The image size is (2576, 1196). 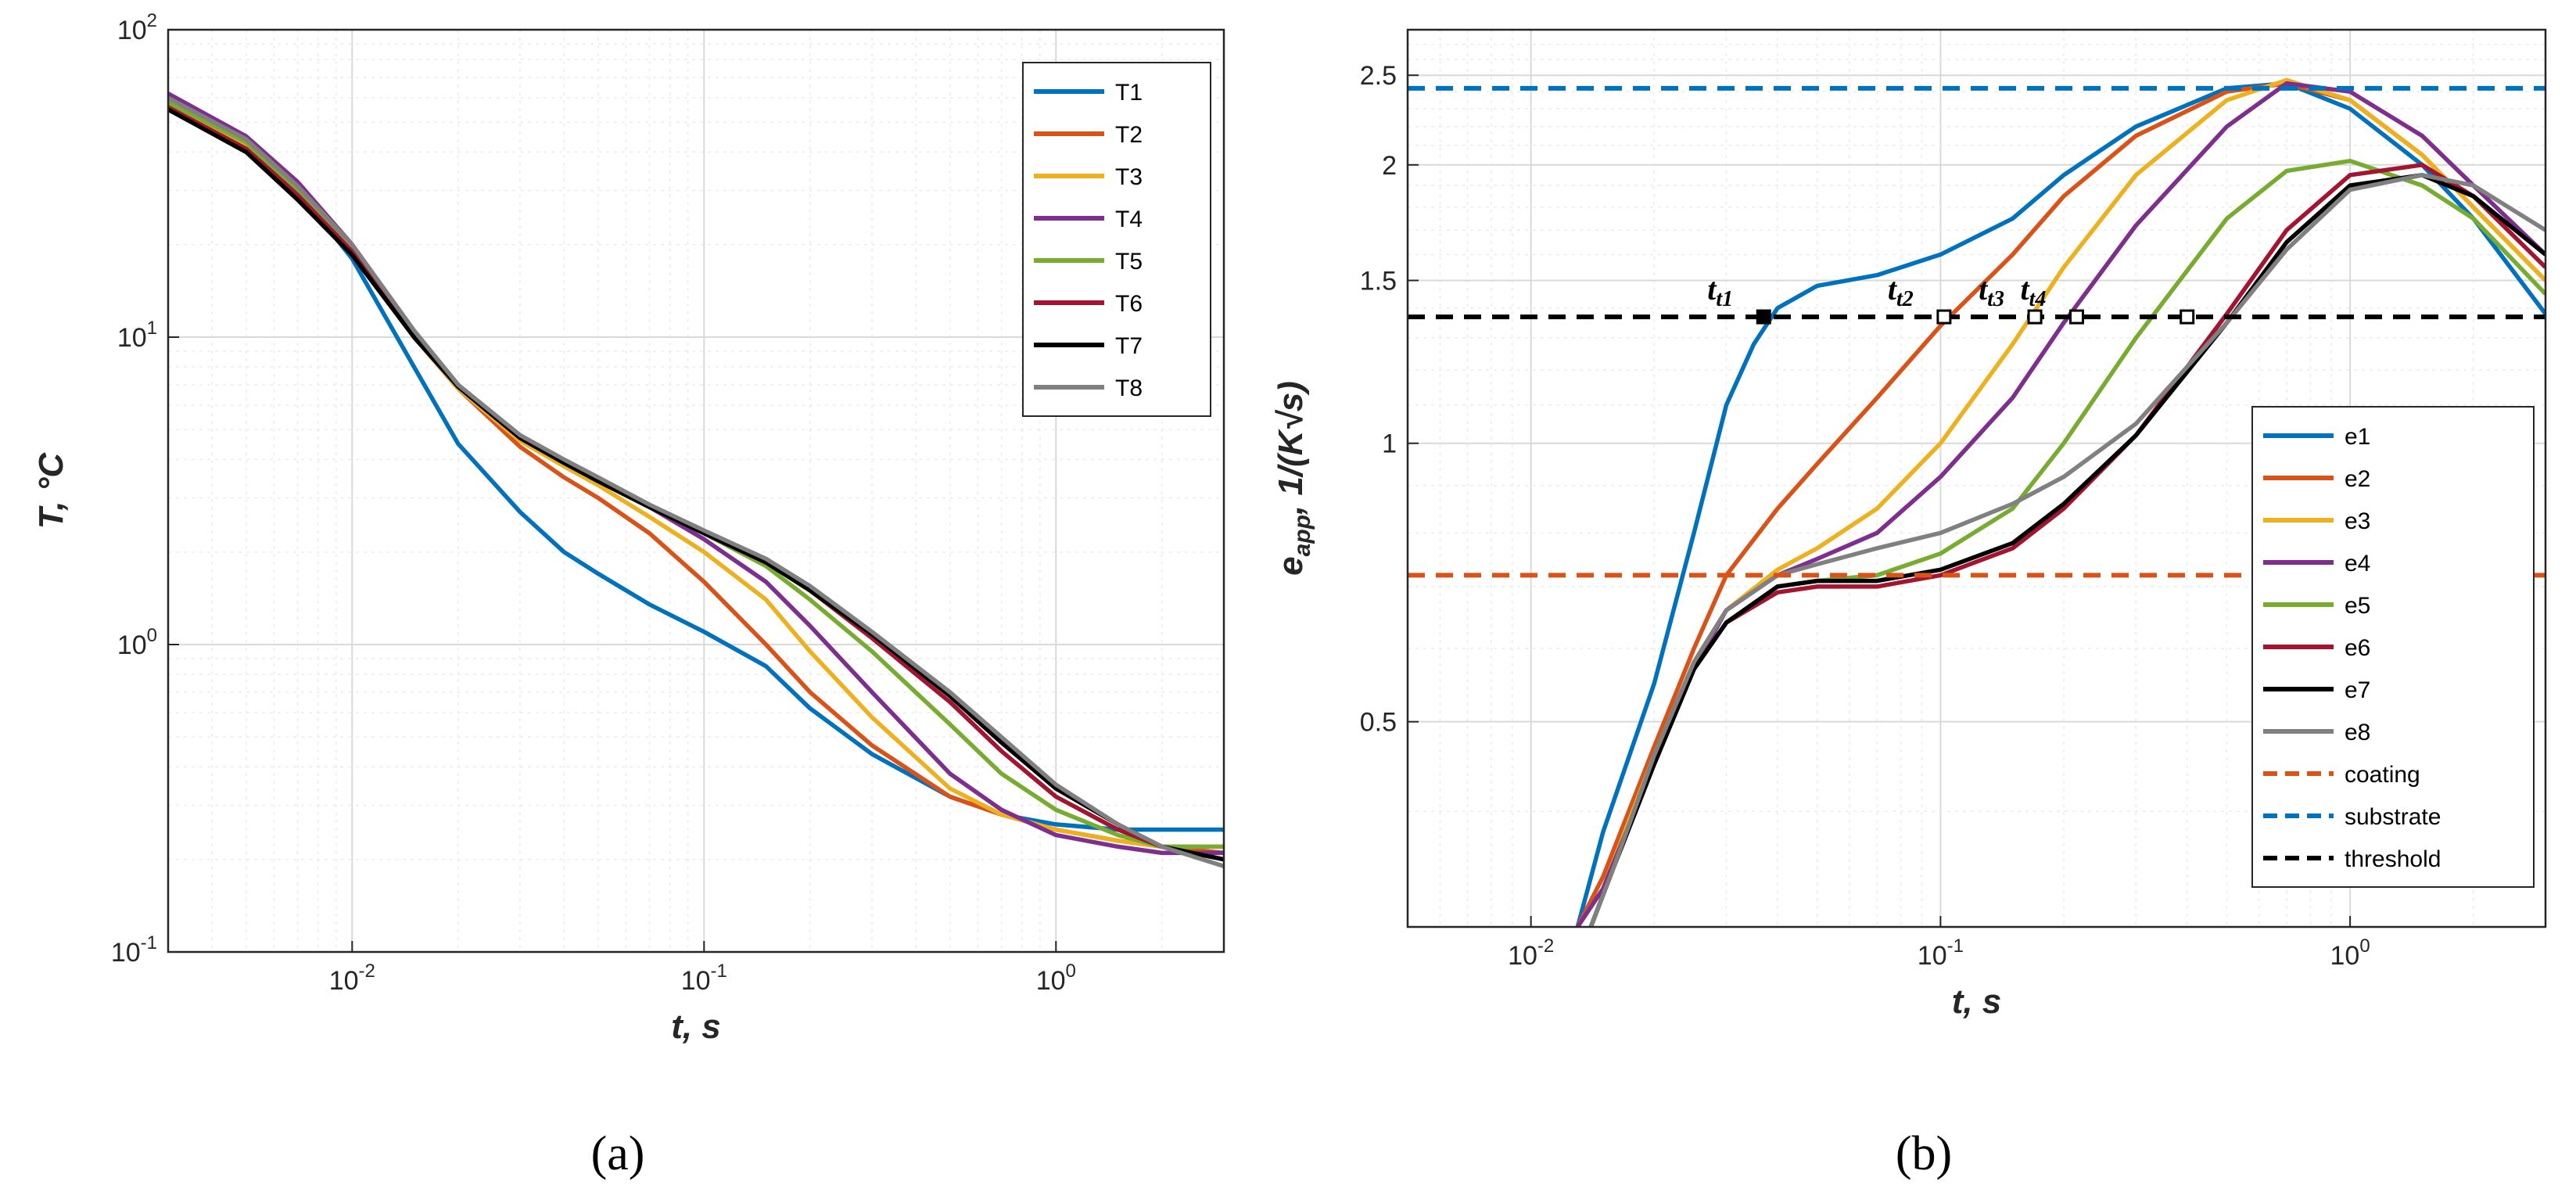 What do you see at coordinates (137, 336) in the screenshot?
I see `y-tick-label: 10¹` at bounding box center [137, 336].